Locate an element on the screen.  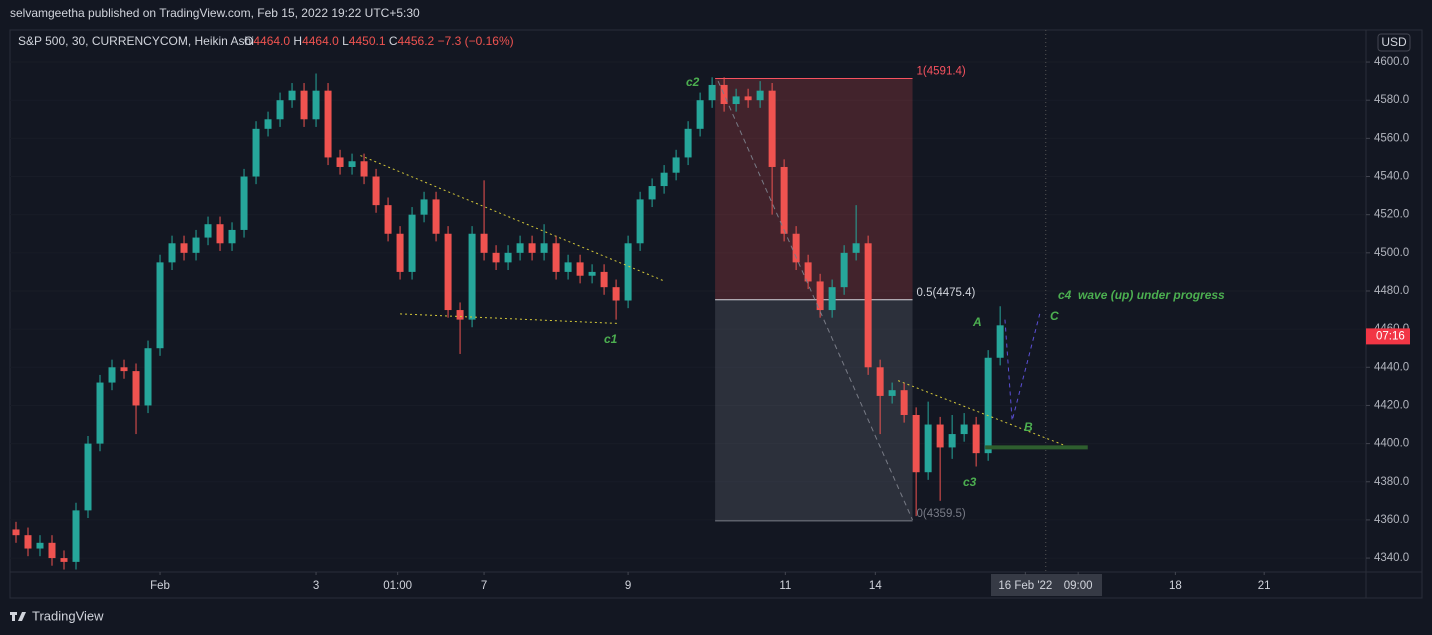
y-tick-label: 4600.0 is located at coordinates (1391, 62).